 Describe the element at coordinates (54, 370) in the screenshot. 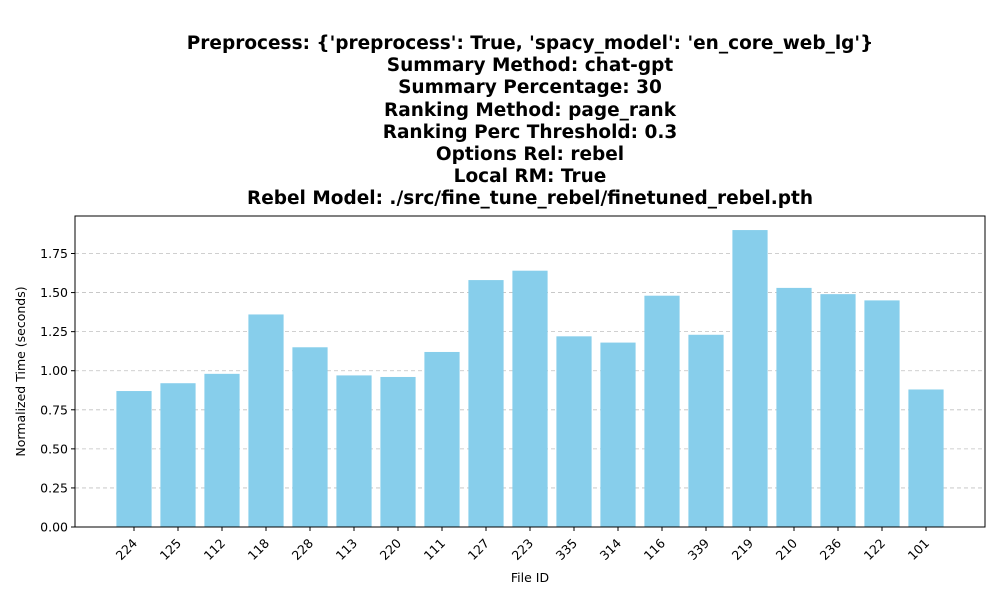

I see `y-tick-label: 1.00` at that location.